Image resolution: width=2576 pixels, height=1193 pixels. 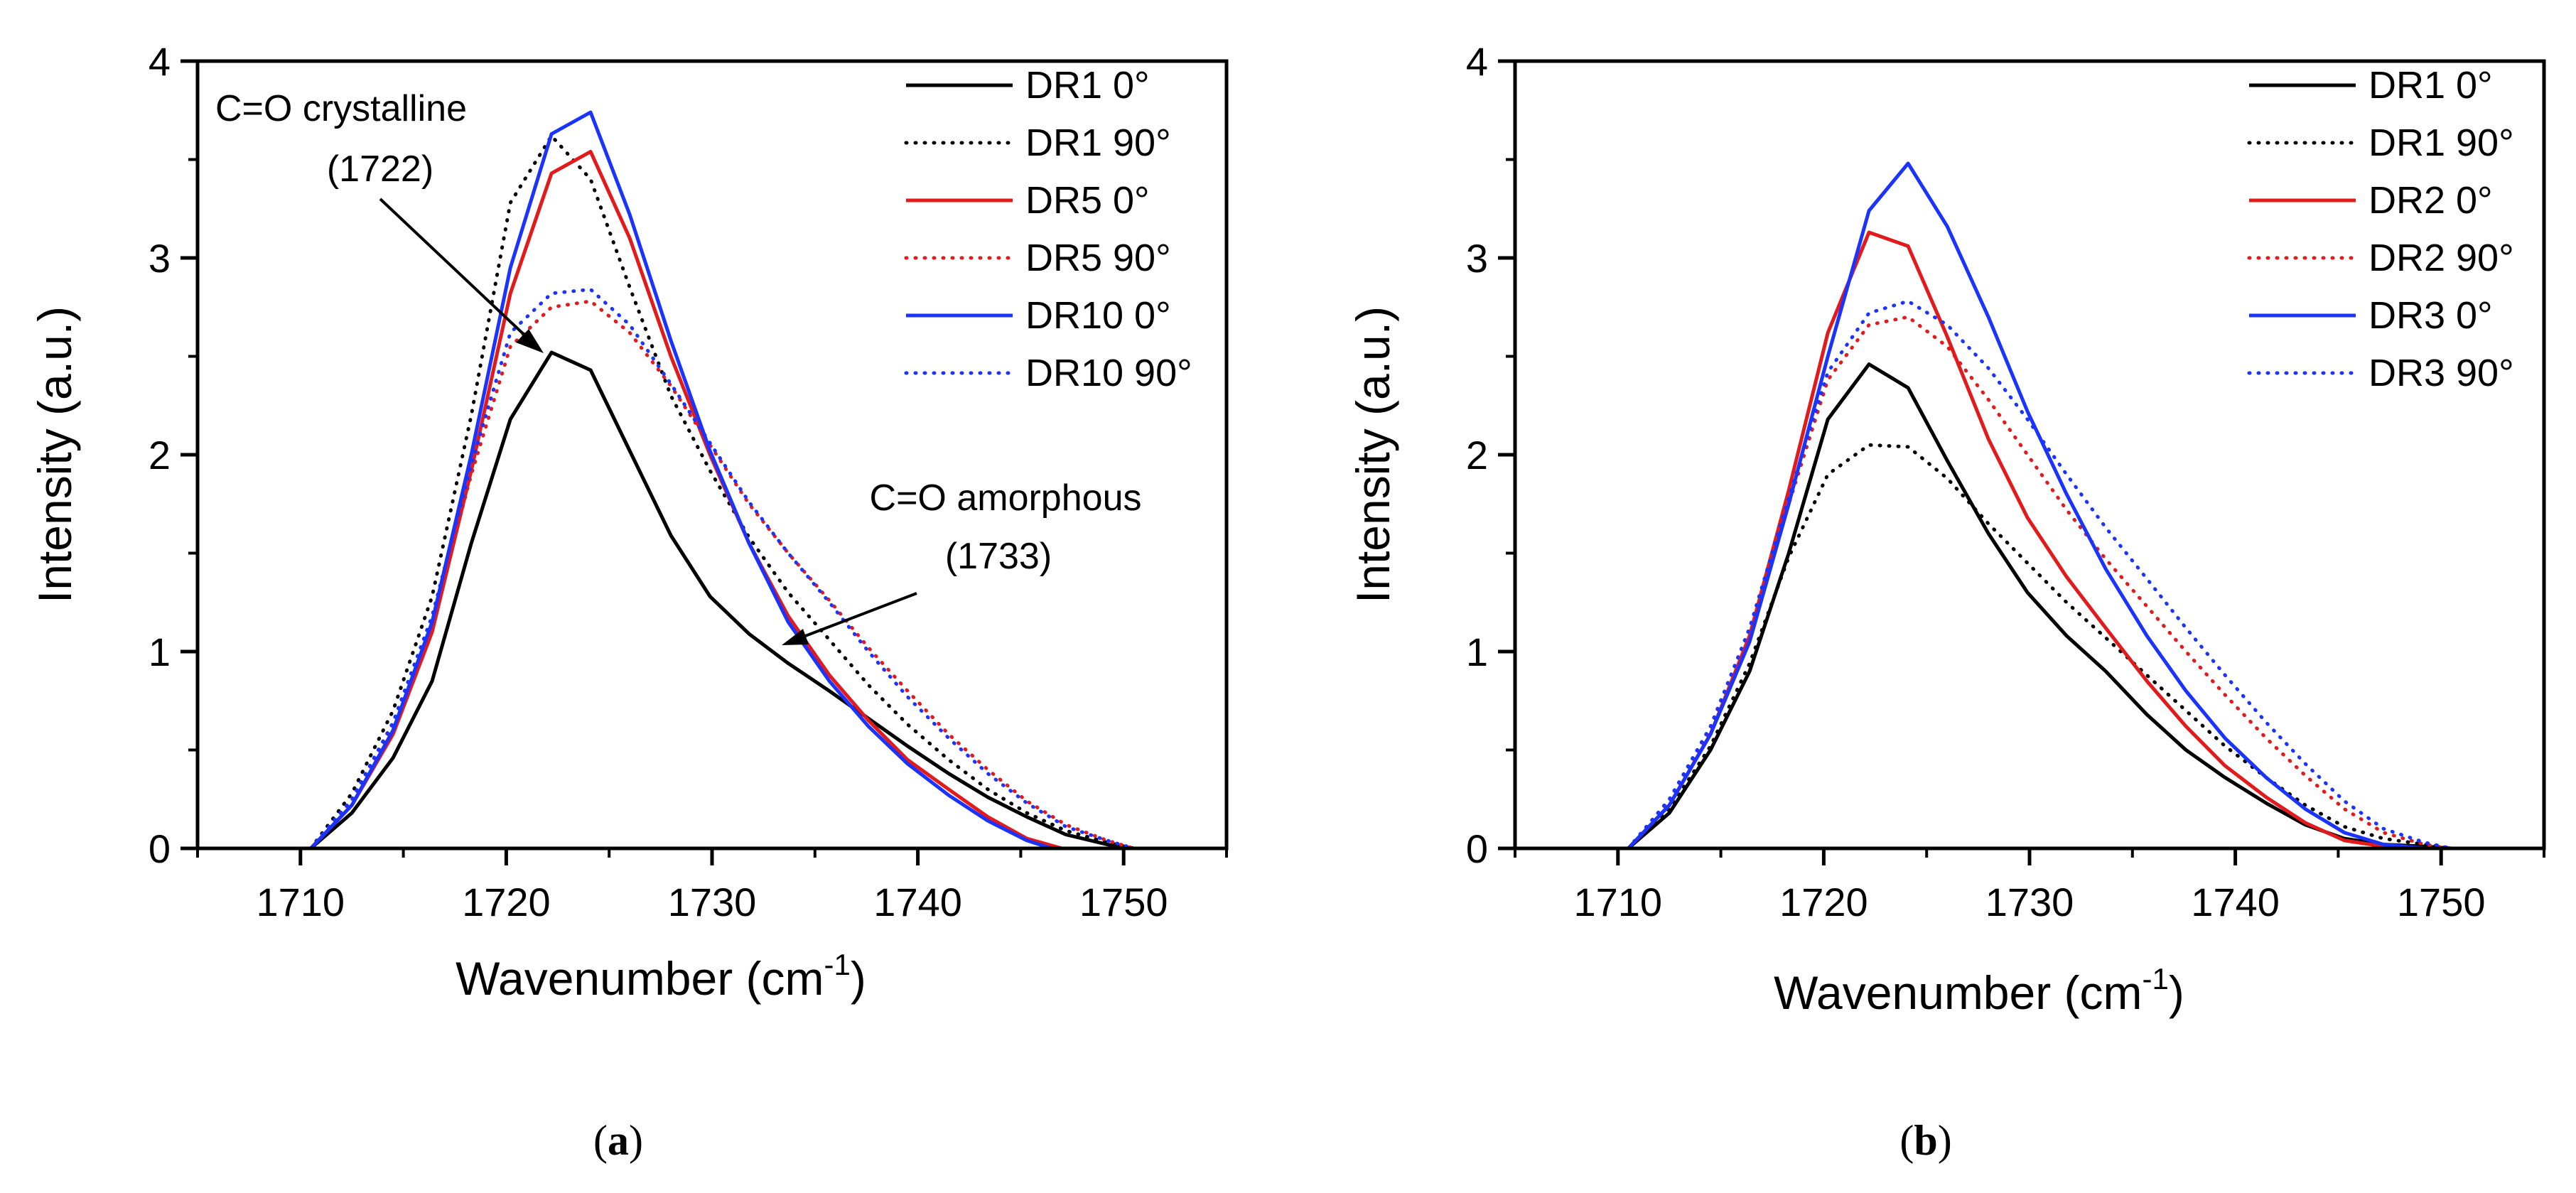 I want to click on panel-a-xtick-label: 1740, so click(x=917, y=902).